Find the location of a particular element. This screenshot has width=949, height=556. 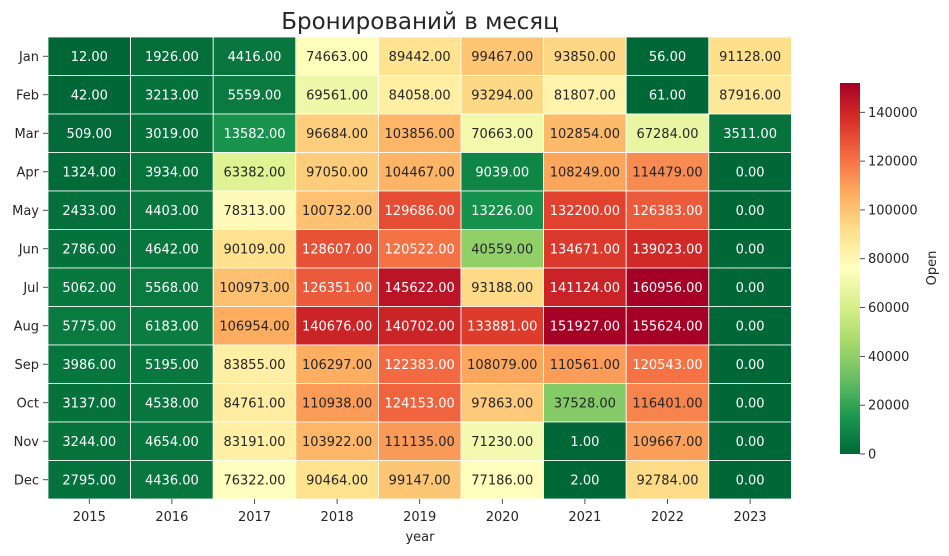

cell-value-label: 70663.00 is located at coordinates (502, 134).